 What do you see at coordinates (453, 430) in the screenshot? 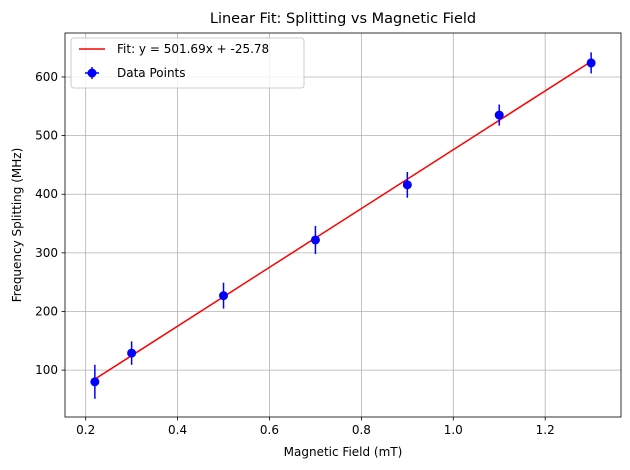
I see `x-tick-label: 1.0` at bounding box center [453, 430].